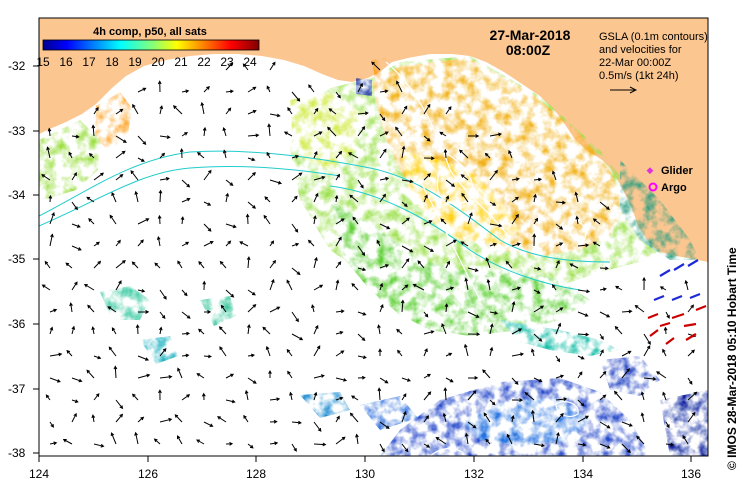  Describe the element at coordinates (227, 62) in the screenshot. I see `colorbar-tick: 23` at that location.